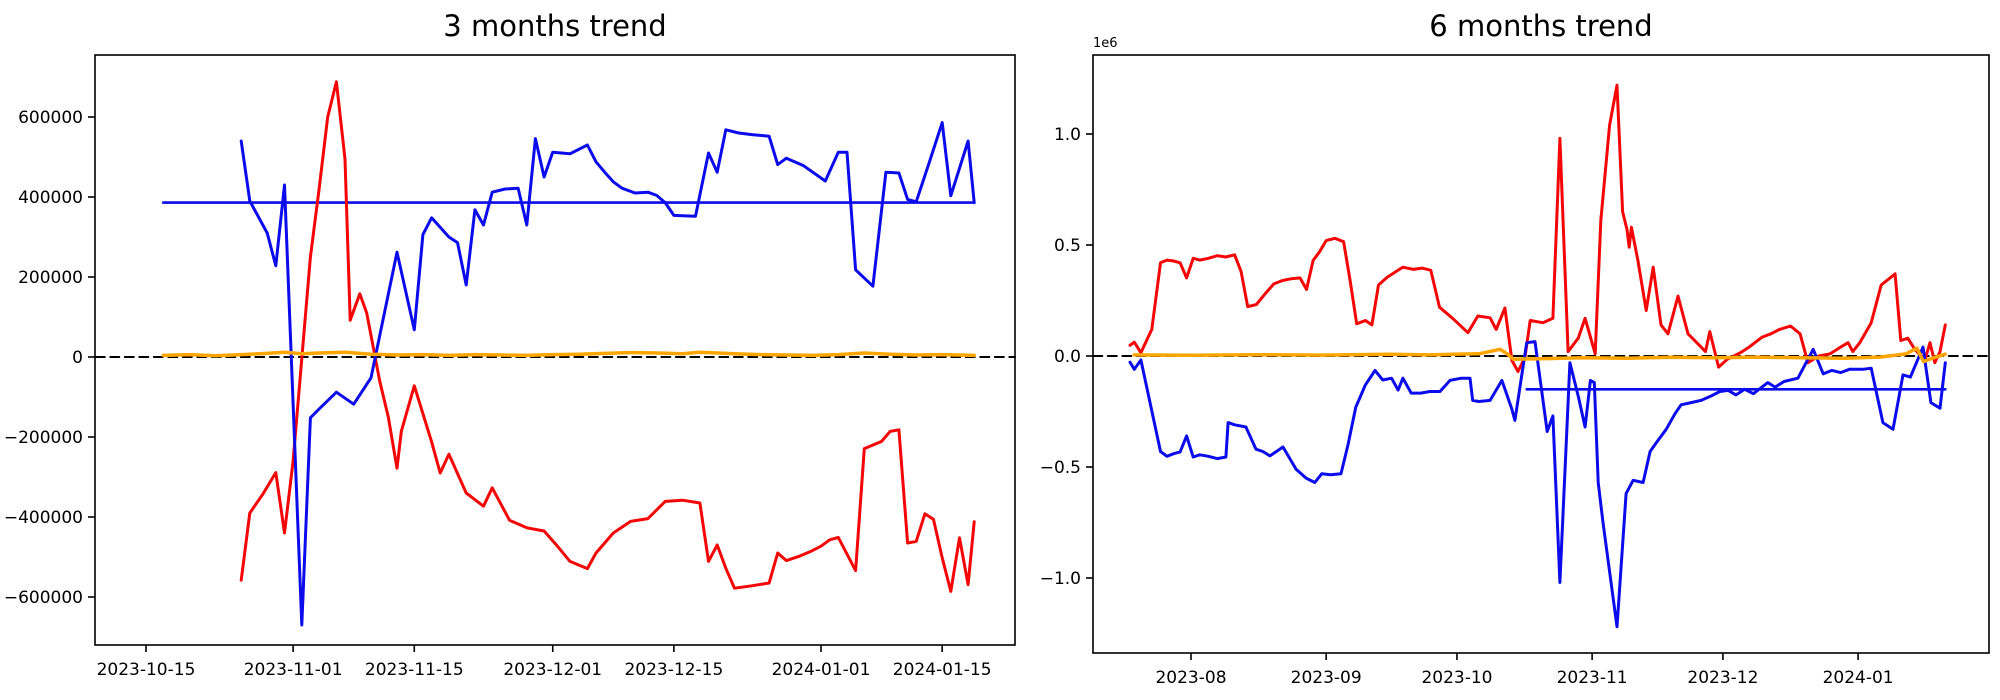  What do you see at coordinates (942, 670) in the screenshot?
I see `x-tick-label: 2024-01-15` at bounding box center [942, 670].